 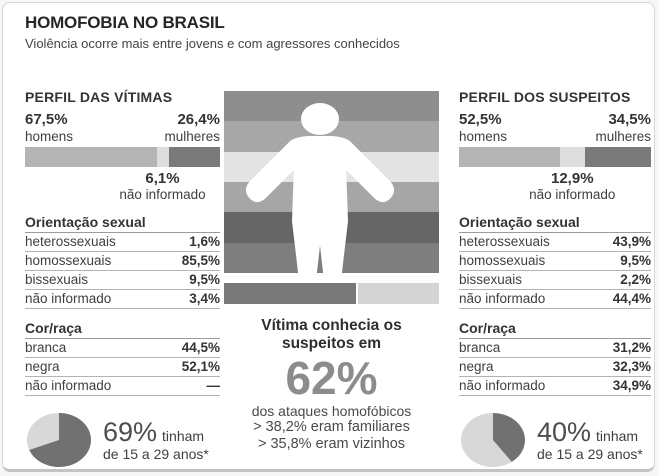 What do you see at coordinates (617, 156) in the screenshot?
I see `suspects-bar-women-segment` at bounding box center [617, 156].